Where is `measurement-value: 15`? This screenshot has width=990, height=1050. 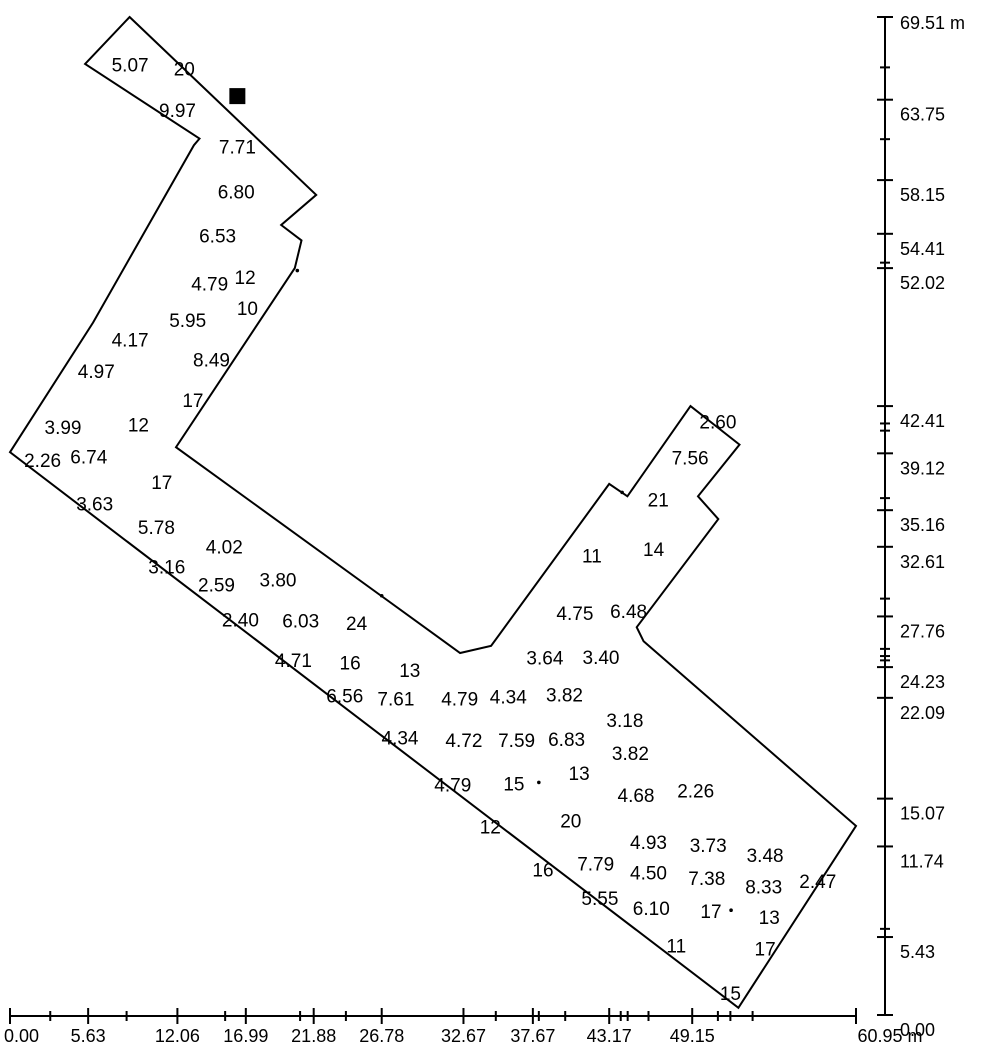 measurement-value: 15 is located at coordinates (513, 784).